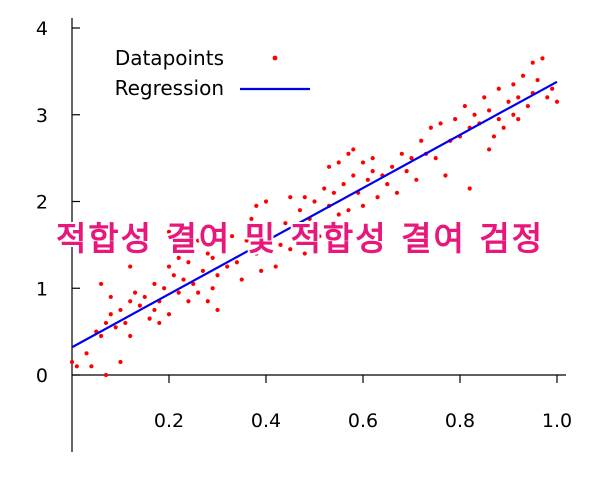  What do you see at coordinates (363, 421) in the screenshot?
I see `x-tick-label: 0.6` at bounding box center [363, 421].